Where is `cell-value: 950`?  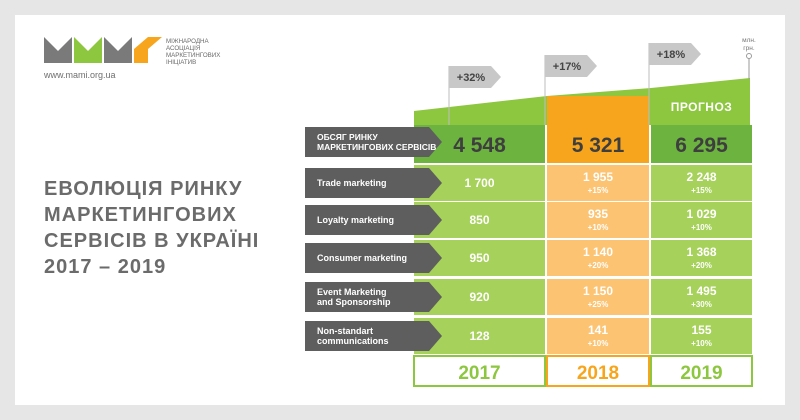
cell-value: 950 is located at coordinates (479, 258).